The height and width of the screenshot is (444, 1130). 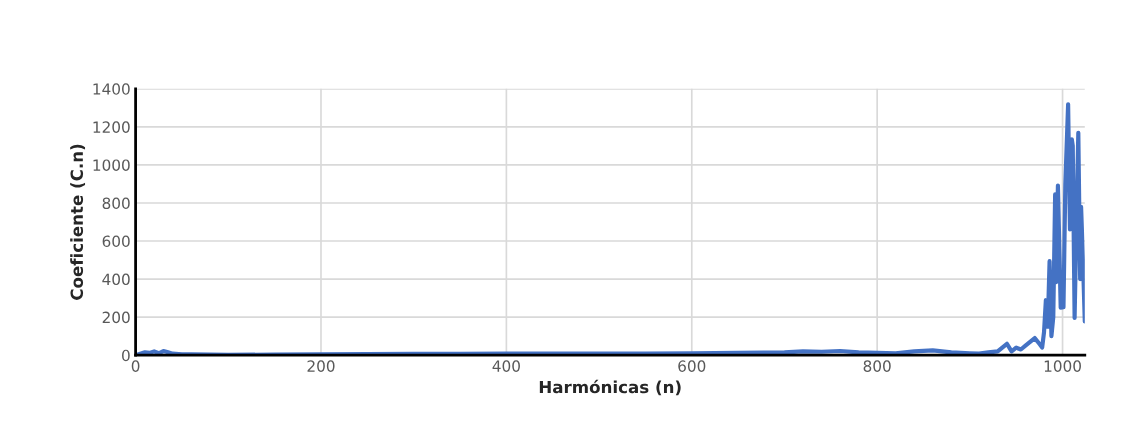 I want to click on x-tick-label: 600, so click(x=692, y=366).